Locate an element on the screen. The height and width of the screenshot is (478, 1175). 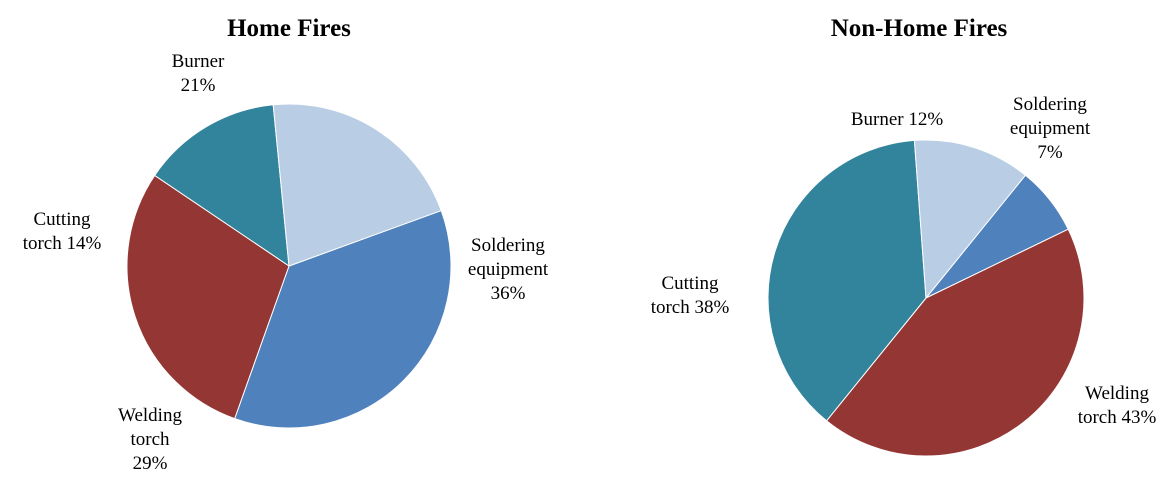
slice-label-cutting-torch: Cutting torch 14% is located at coordinates (62, 231).